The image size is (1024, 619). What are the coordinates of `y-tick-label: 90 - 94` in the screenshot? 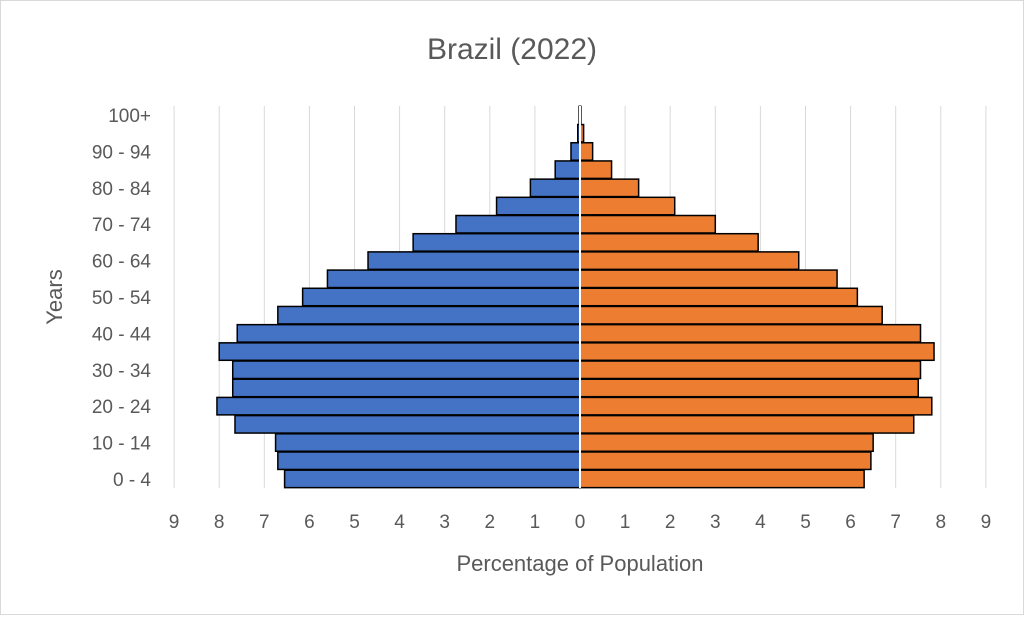 It's located at (122, 152).